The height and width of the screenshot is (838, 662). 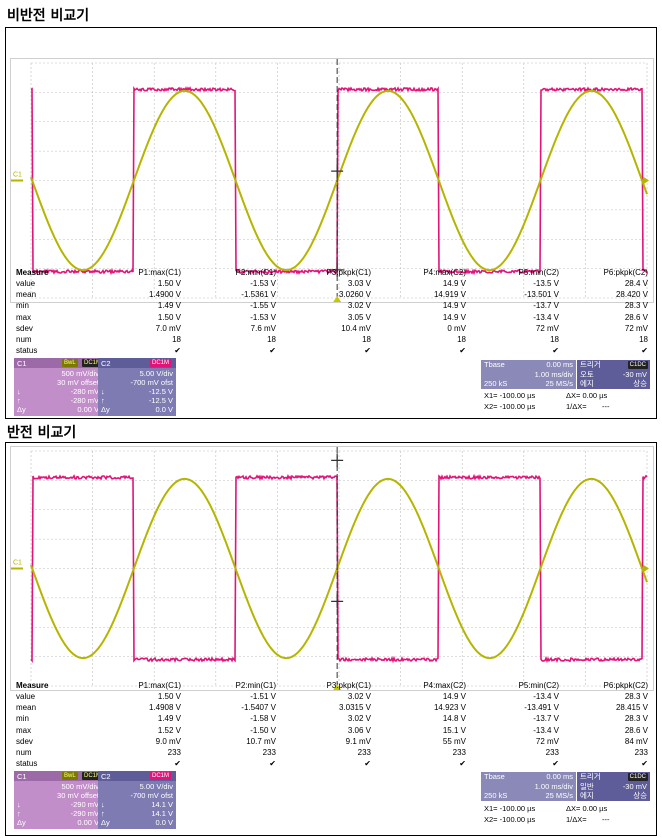 I want to click on cursor-inv-dx-label: 1/ΔX=, so click(x=576, y=406).